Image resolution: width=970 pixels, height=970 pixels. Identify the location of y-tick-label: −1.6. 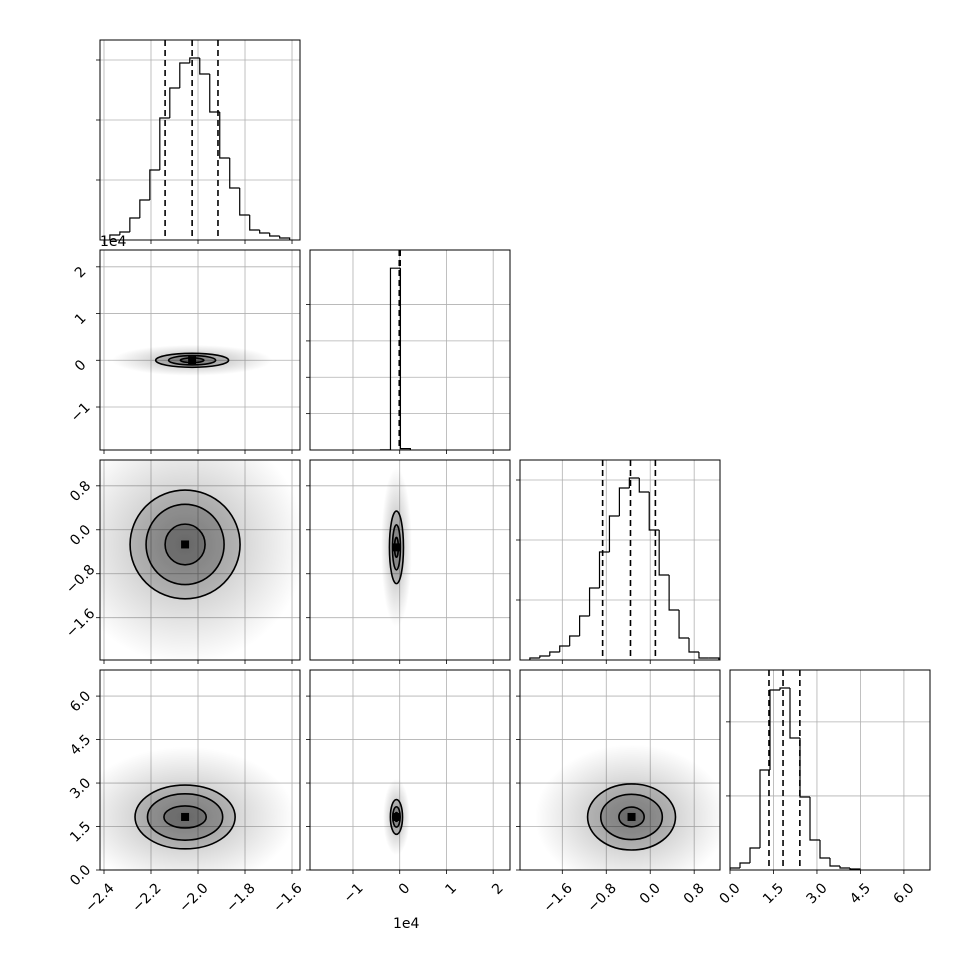
(80, 623).